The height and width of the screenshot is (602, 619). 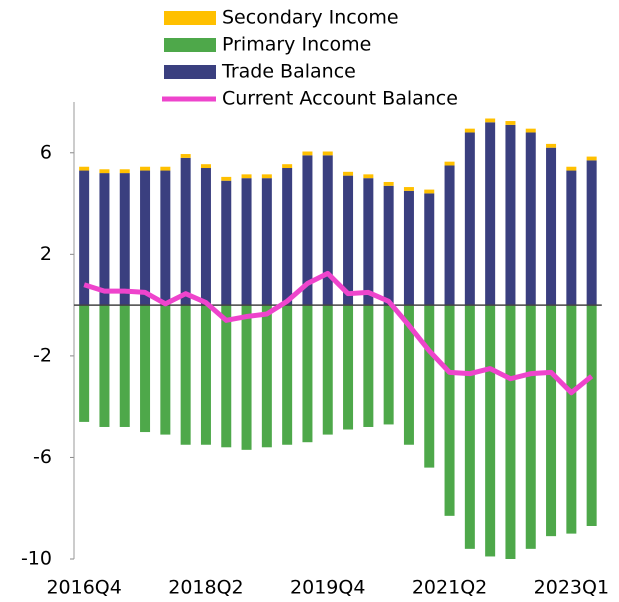 What do you see at coordinates (296, 45) in the screenshot?
I see `legend-label: Primary Income` at bounding box center [296, 45].